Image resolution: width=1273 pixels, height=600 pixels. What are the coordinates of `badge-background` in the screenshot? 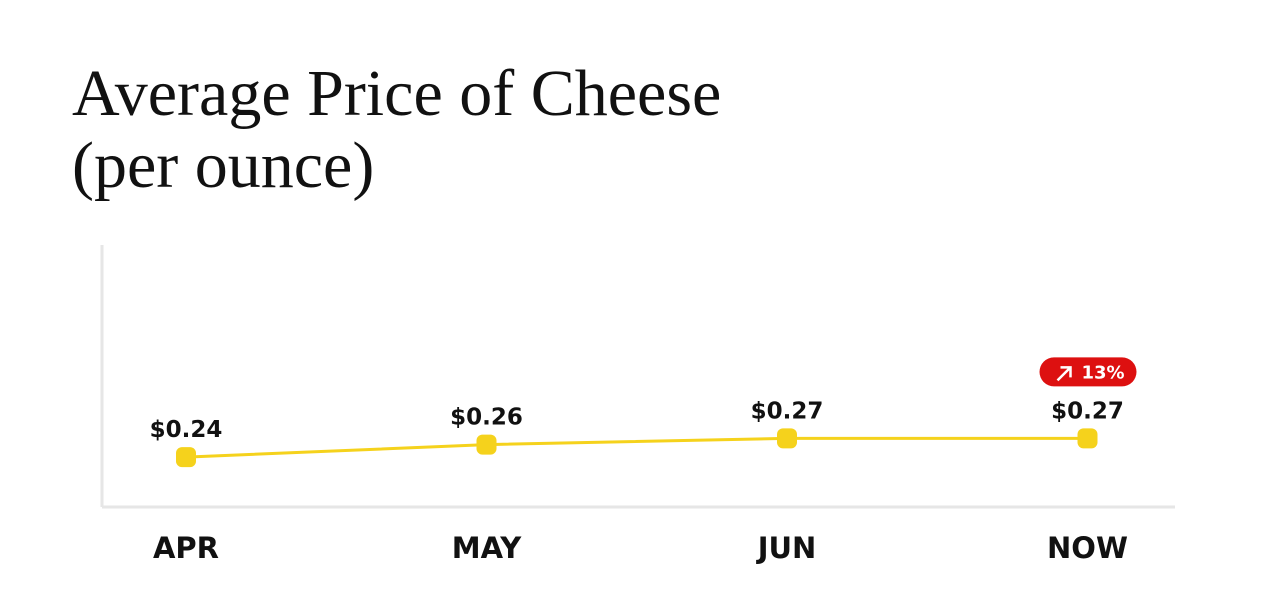 It's located at (1088, 372).